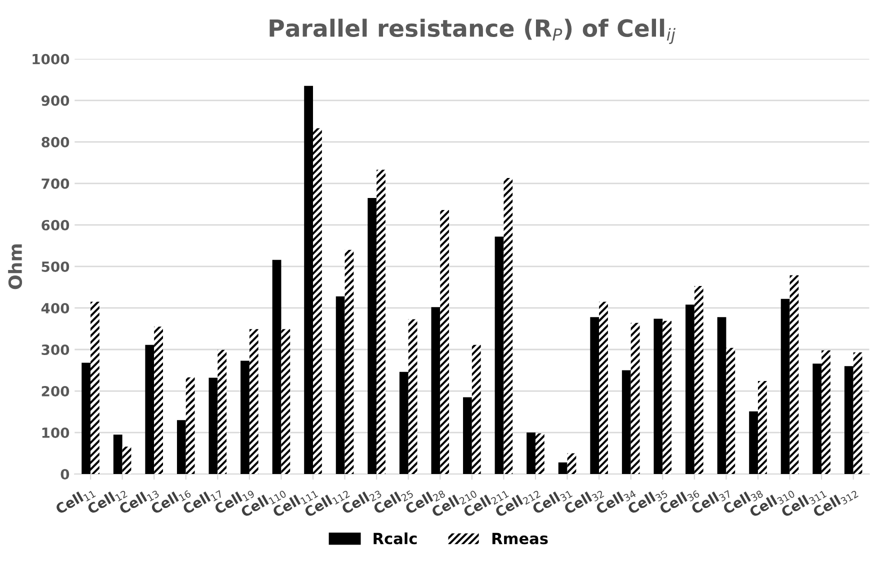 The image size is (878, 561). What do you see at coordinates (56, 142) in the screenshot?
I see `y-tick-label: 800` at bounding box center [56, 142].